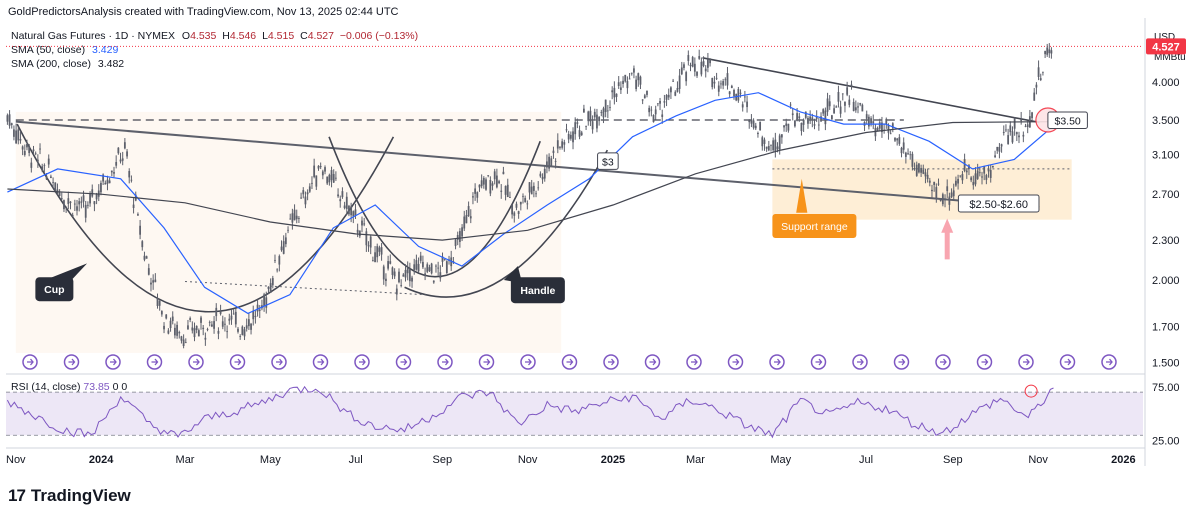  I want to click on time-axis-tick: Jul, so click(866, 460).